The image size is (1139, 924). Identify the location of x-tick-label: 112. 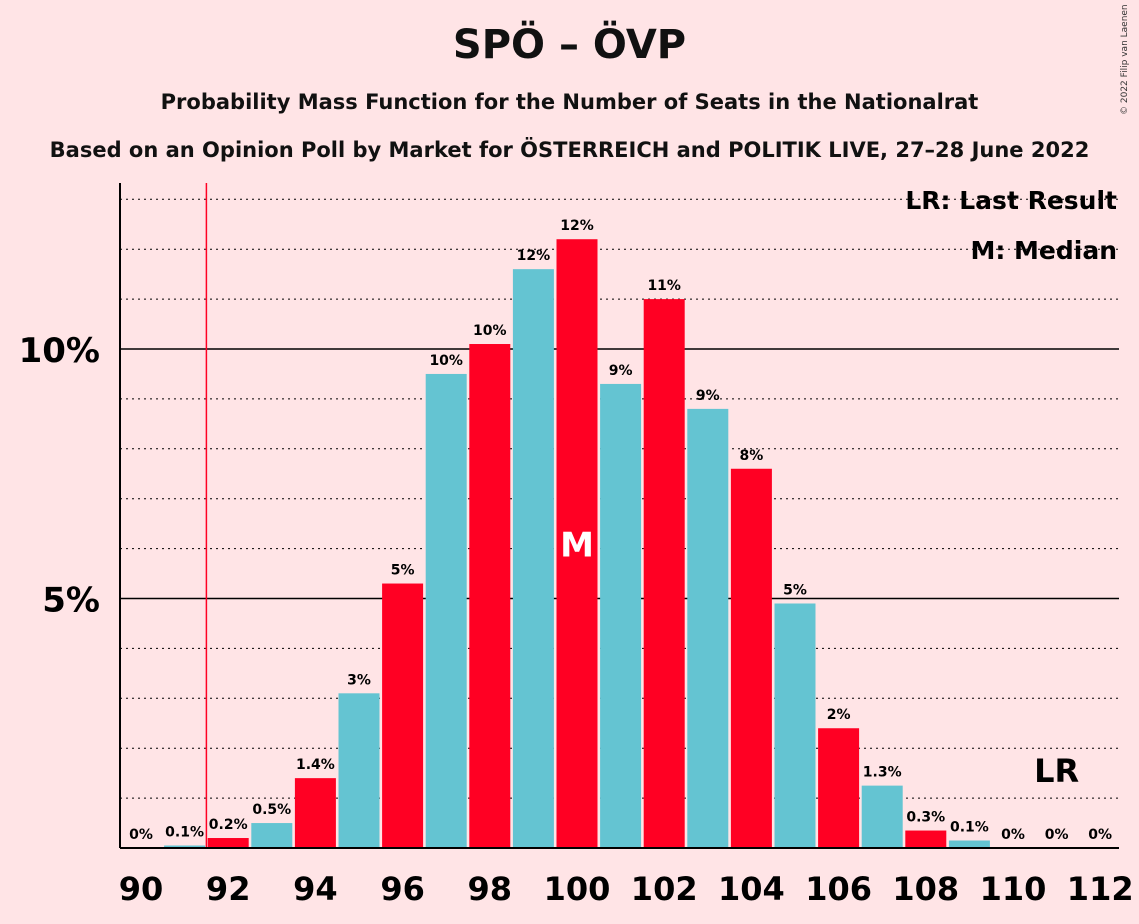
(1100, 889).